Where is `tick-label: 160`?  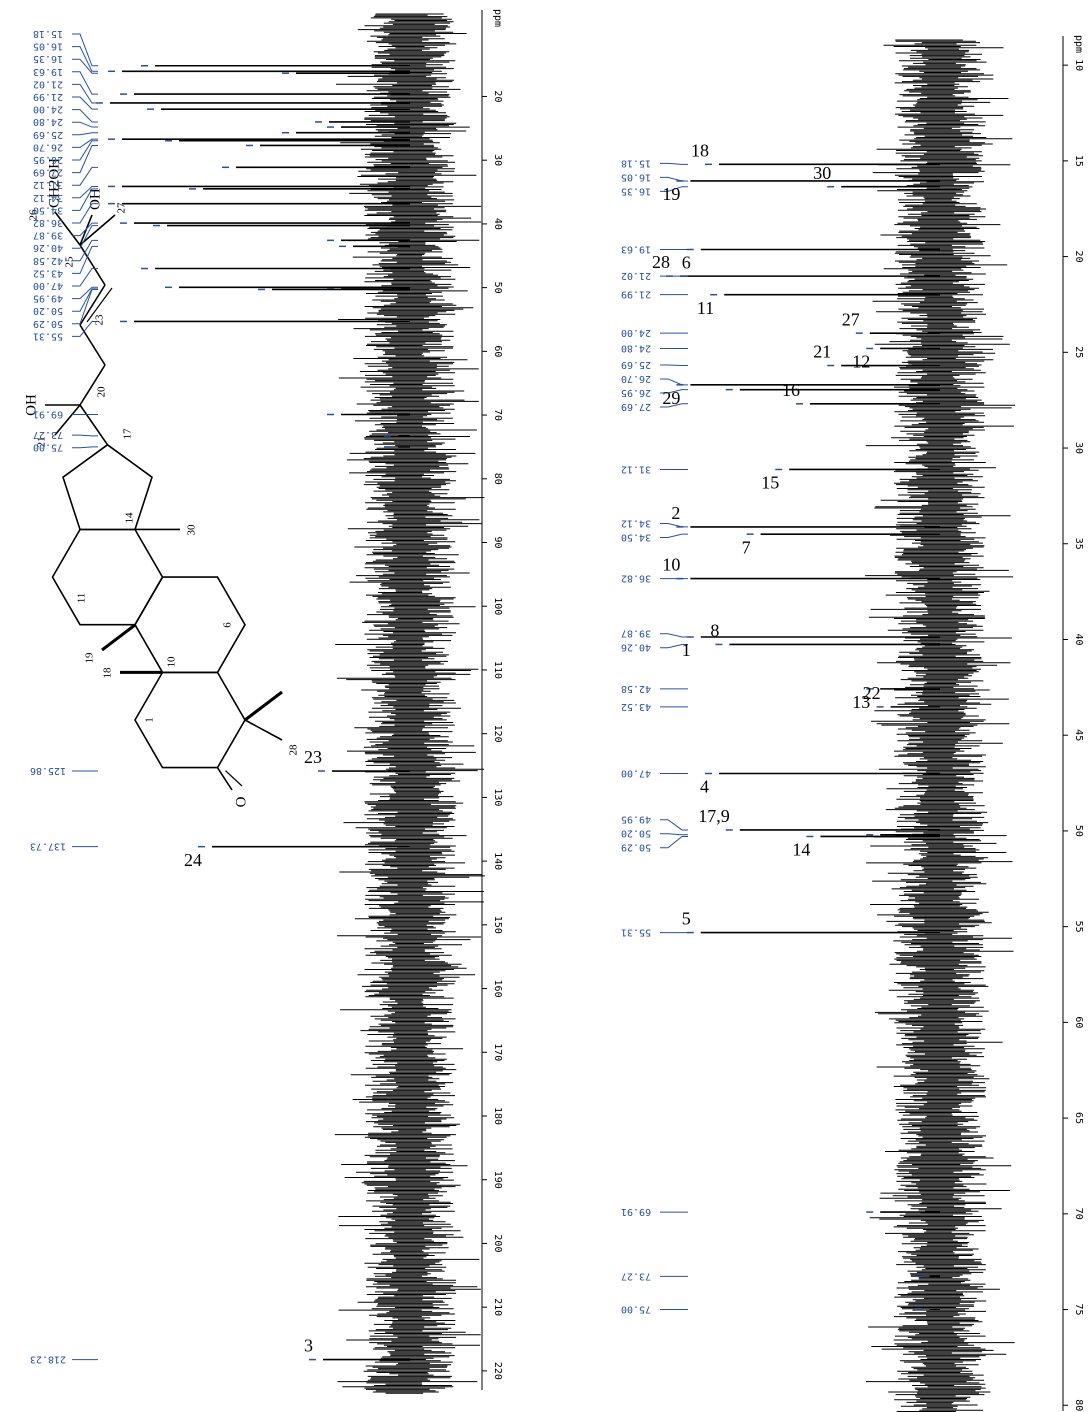
tick-label: 160 is located at coordinates (497, 989).